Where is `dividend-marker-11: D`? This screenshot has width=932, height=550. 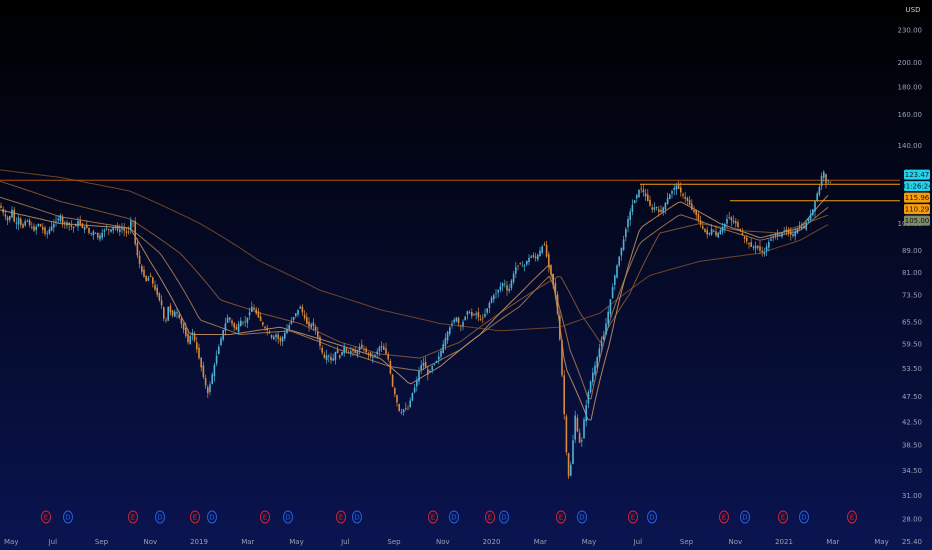 dividend-marker-11: D is located at coordinates (454, 517).